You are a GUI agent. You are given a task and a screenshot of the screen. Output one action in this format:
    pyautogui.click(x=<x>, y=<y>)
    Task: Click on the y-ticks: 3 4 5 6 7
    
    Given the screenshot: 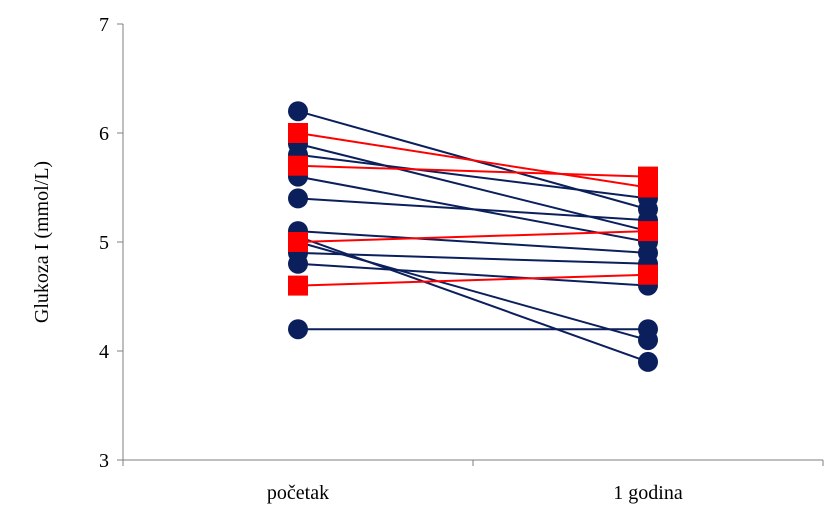 What is the action you would take?
    pyautogui.click(x=111, y=243)
    